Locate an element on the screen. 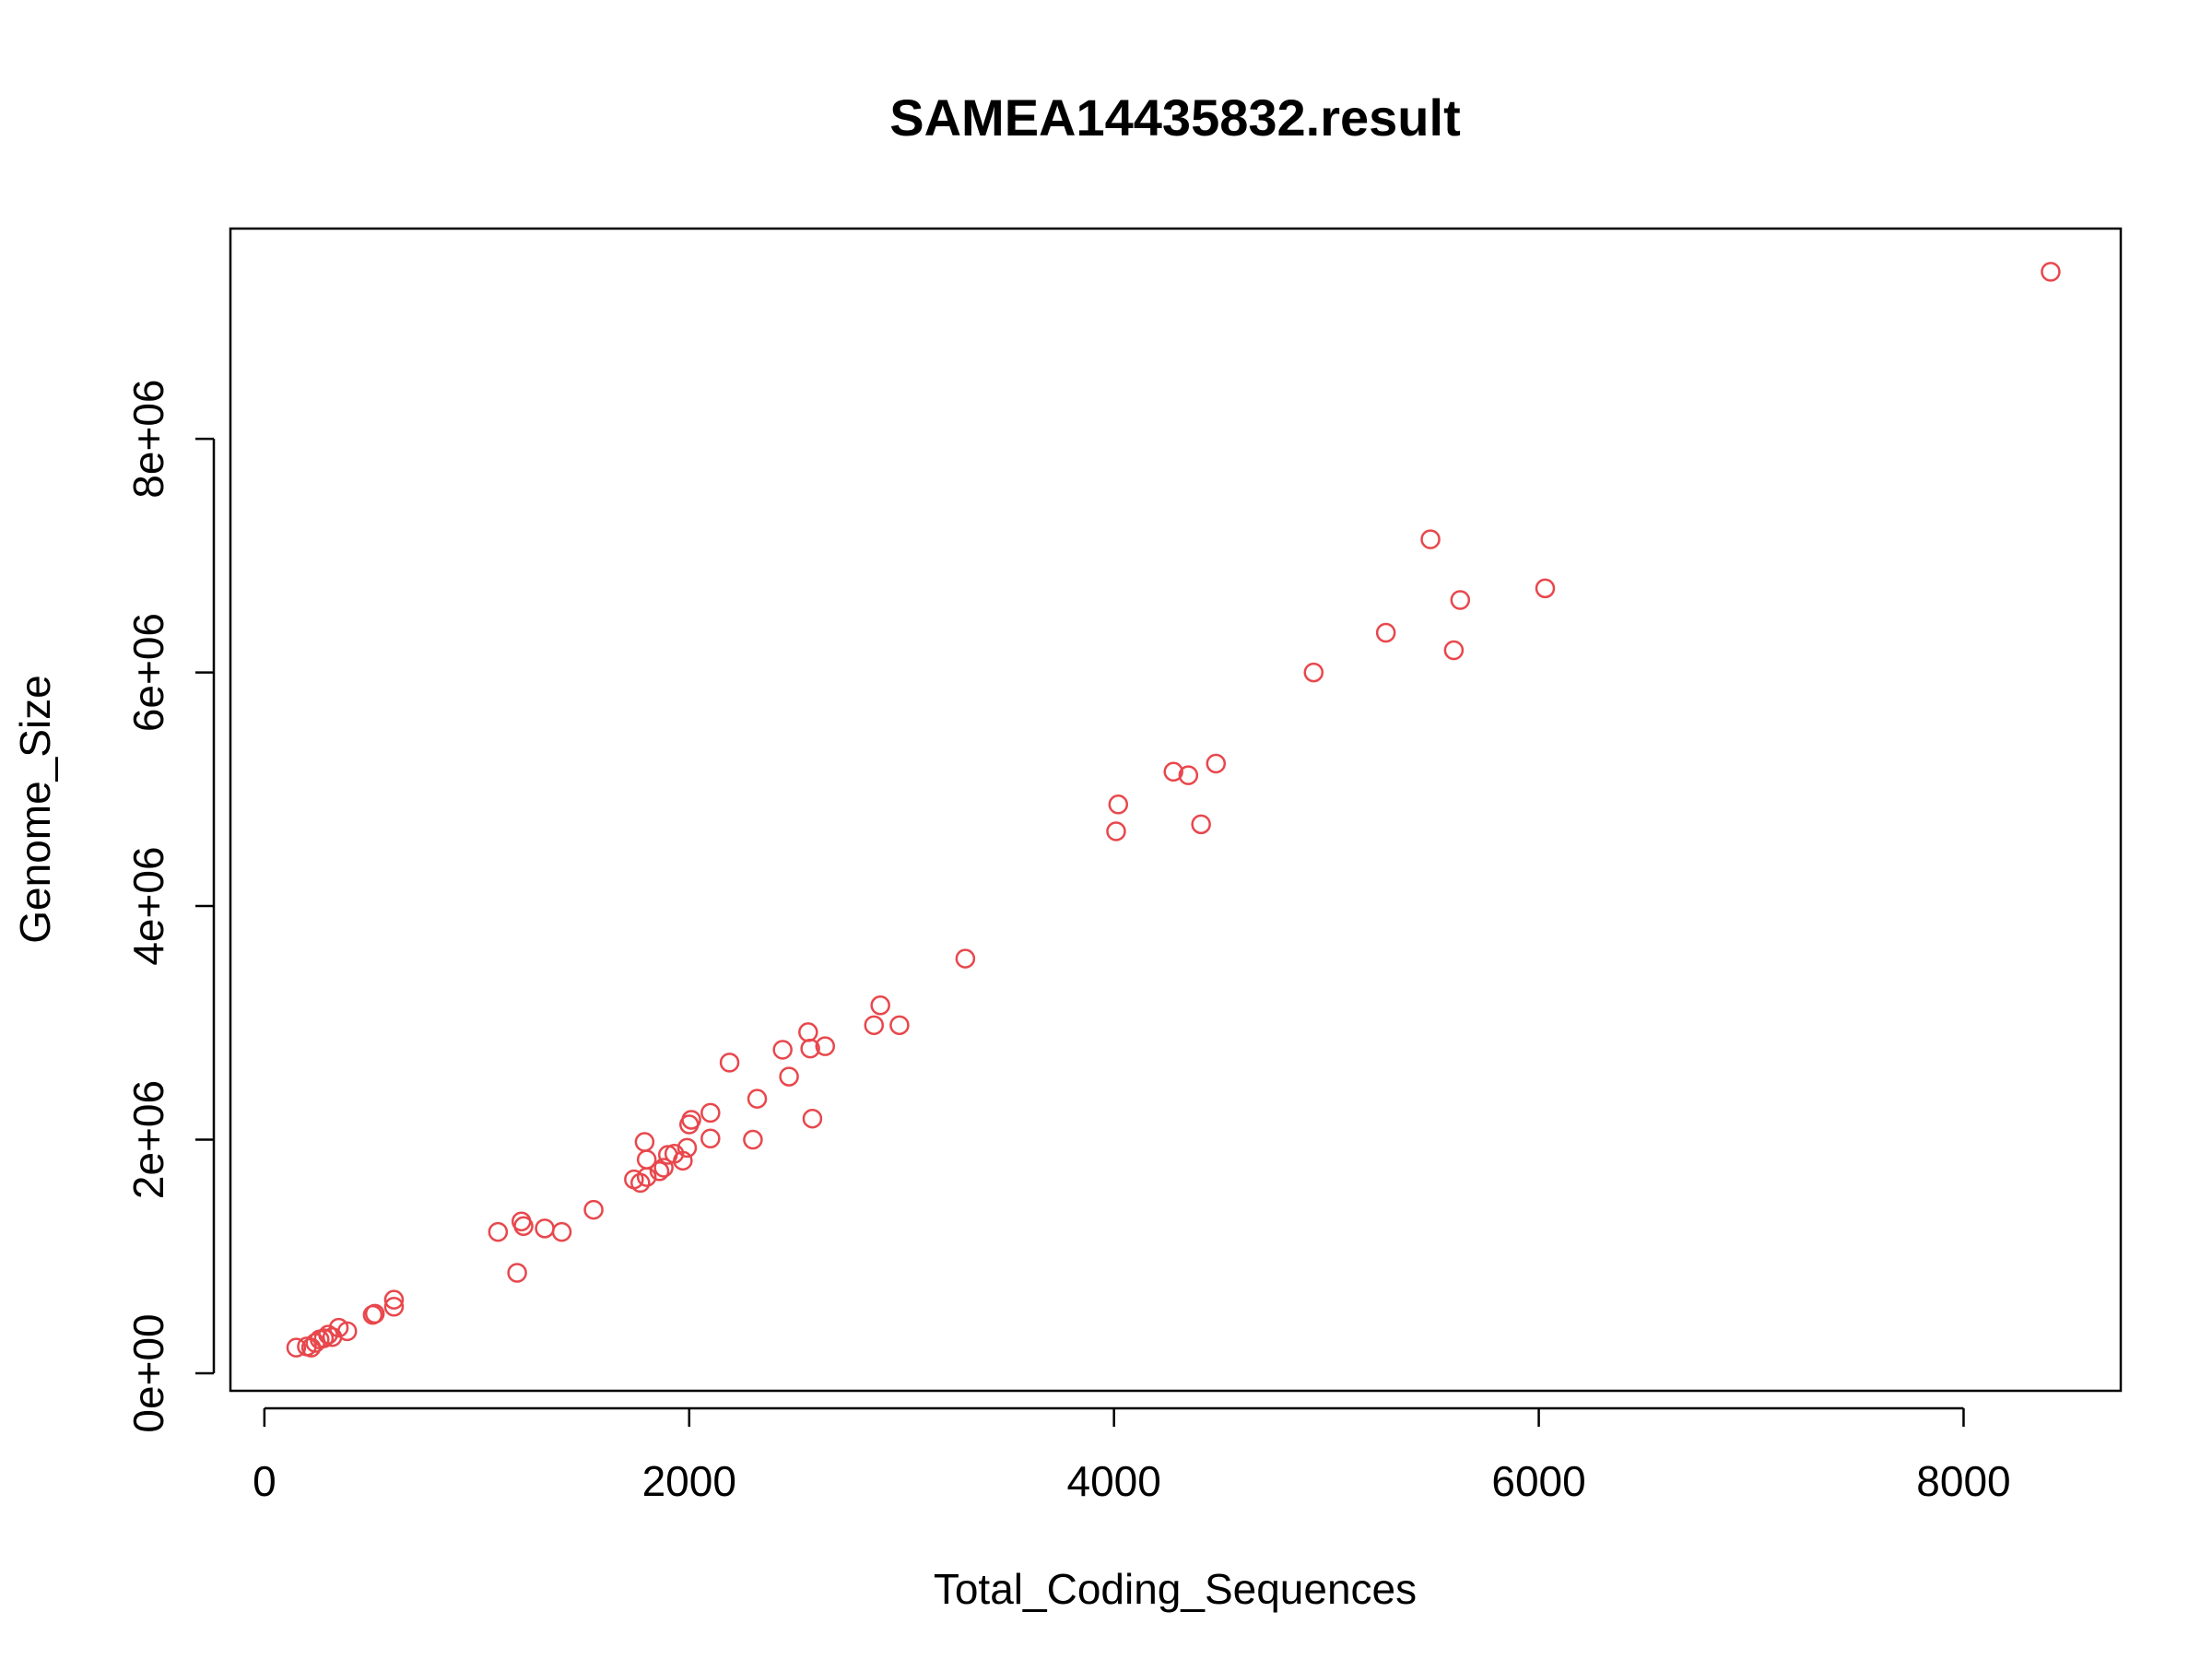  y-axis: 0e+00 2e+06 4e+06 6e+06 8e+06 is located at coordinates (170, 906).